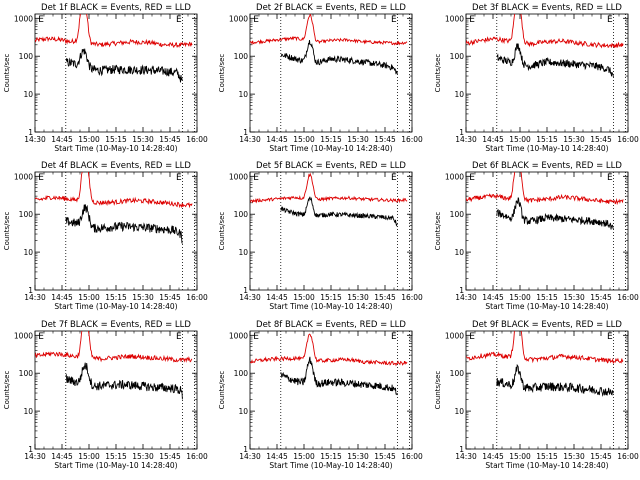 The height and width of the screenshot is (480, 640). Describe the element at coordinates (331, 8) in the screenshot. I see `chart-title: Det 2f BLACK = Events, RED = LLD` at that location.